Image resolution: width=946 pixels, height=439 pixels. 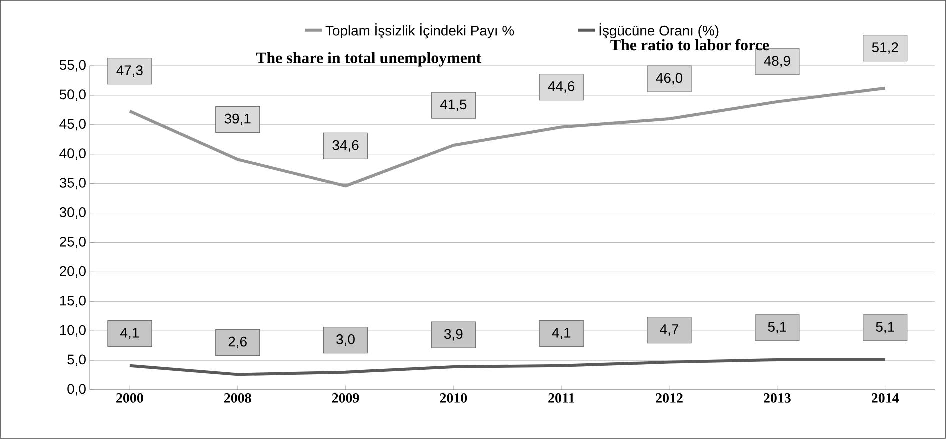 What do you see at coordinates (669, 398) in the screenshot?
I see `x-tick-label: 2012` at bounding box center [669, 398].